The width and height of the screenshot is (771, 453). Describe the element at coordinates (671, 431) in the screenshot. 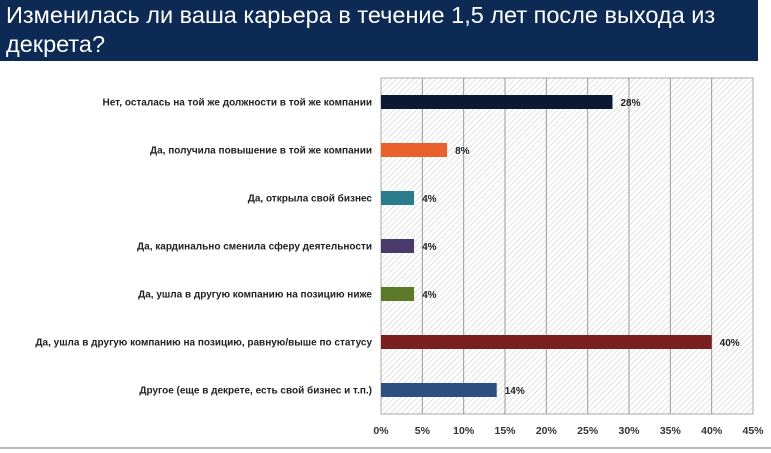

I see `x-tick-label: 35%` at that location.